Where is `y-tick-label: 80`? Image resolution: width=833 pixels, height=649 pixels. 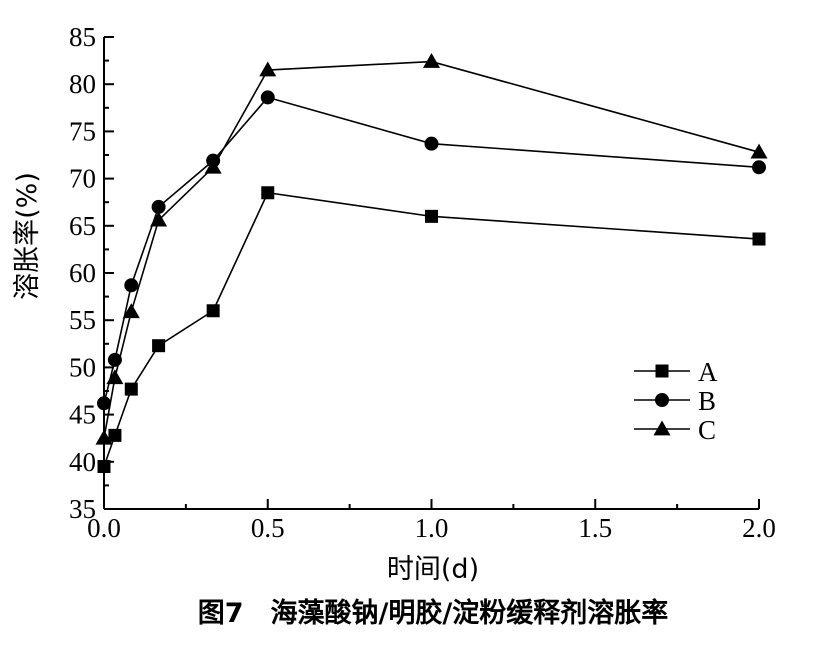 y-tick-label: 80 is located at coordinates (82, 84).